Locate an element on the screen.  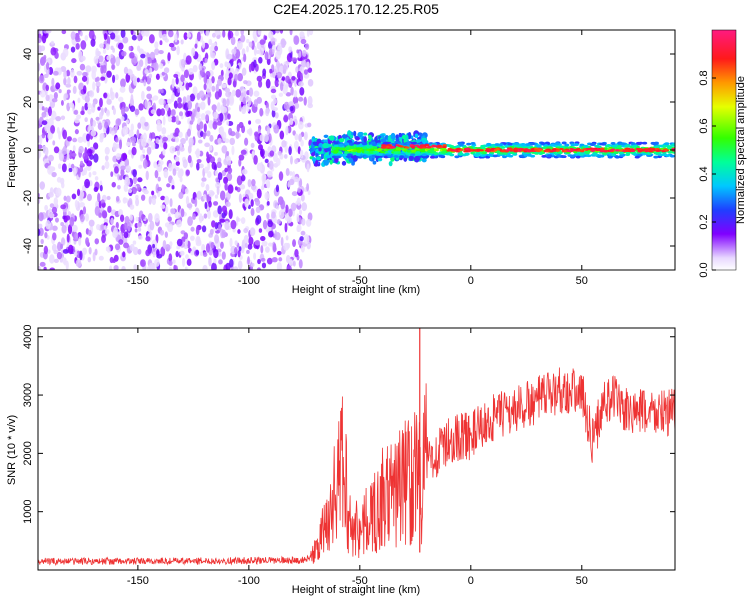
colorbar-tick-label: 0.4 is located at coordinates (704, 173).